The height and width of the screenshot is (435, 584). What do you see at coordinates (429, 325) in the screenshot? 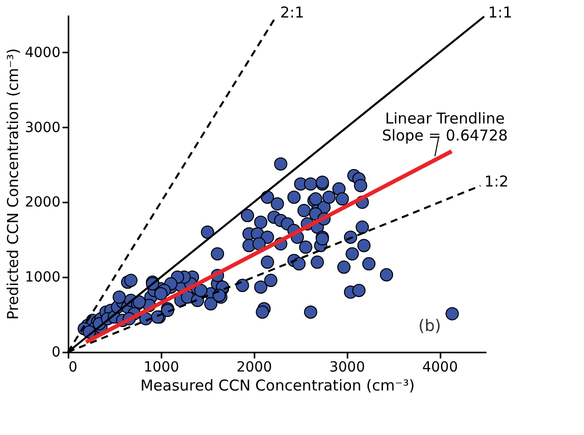
I see `annotation: (b)` at bounding box center [429, 325].